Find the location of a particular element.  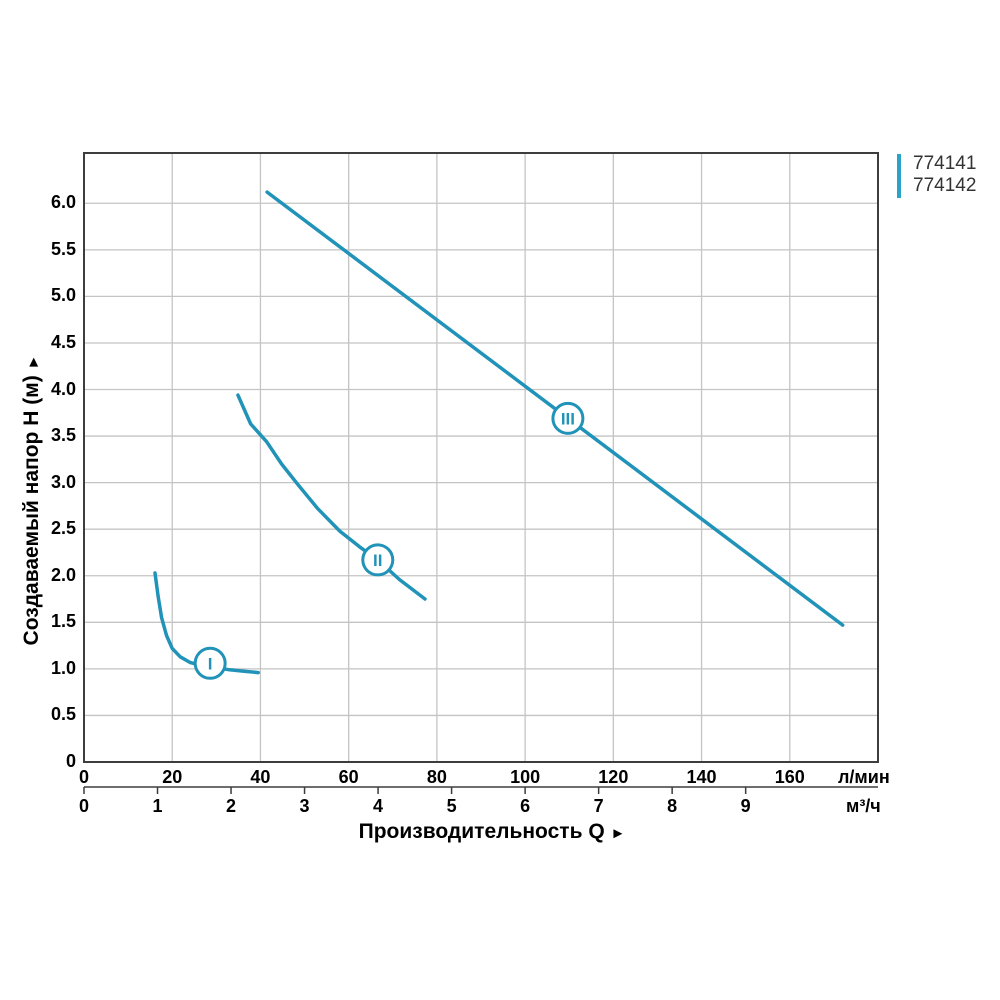

x-tick-label-m3h: 6 is located at coordinates (525, 806).